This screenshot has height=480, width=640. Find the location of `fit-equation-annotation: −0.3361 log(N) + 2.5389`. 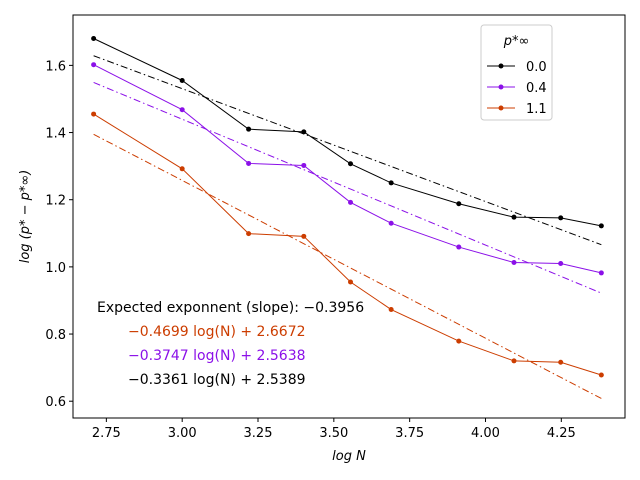

fit-equation-annotation: −0.3361 log(N) + 2.5389 is located at coordinates (217, 380).